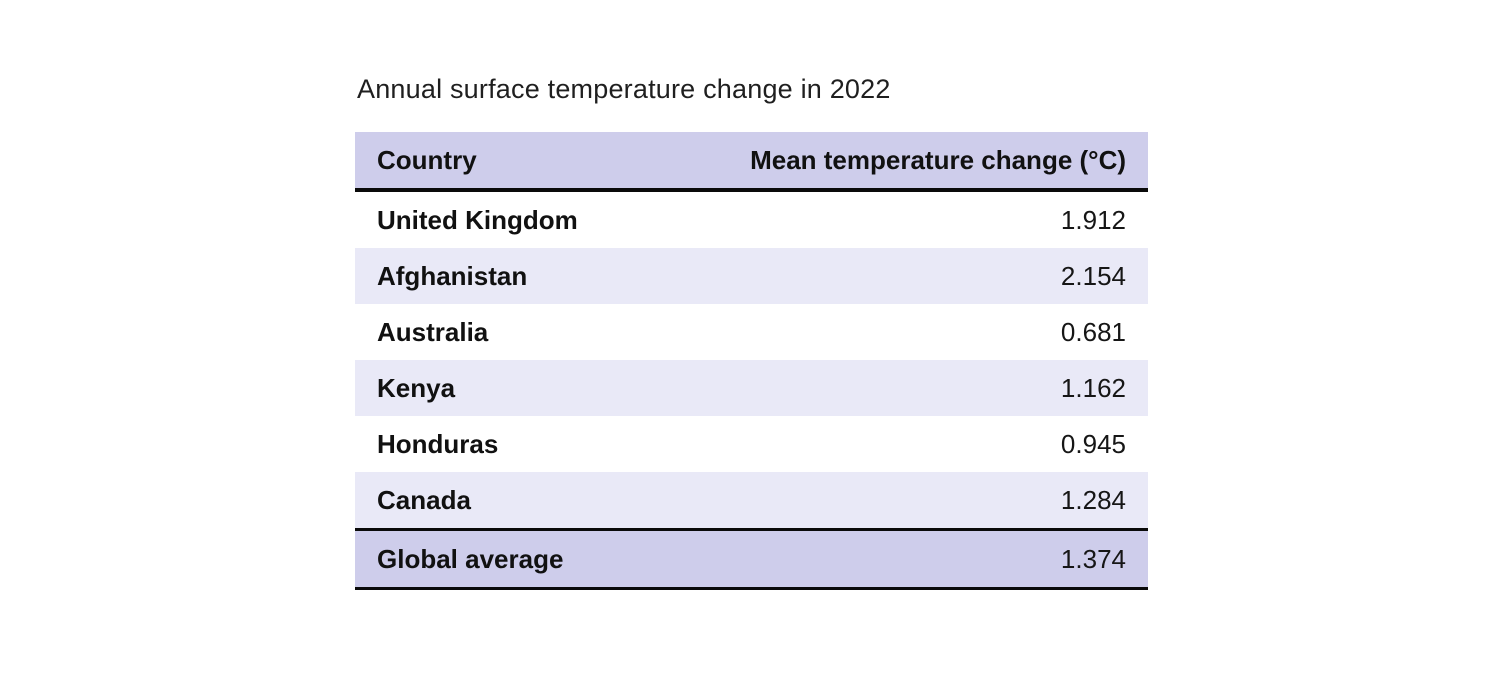  I want to click on table-footer: Global average 1.374, so click(751, 559).